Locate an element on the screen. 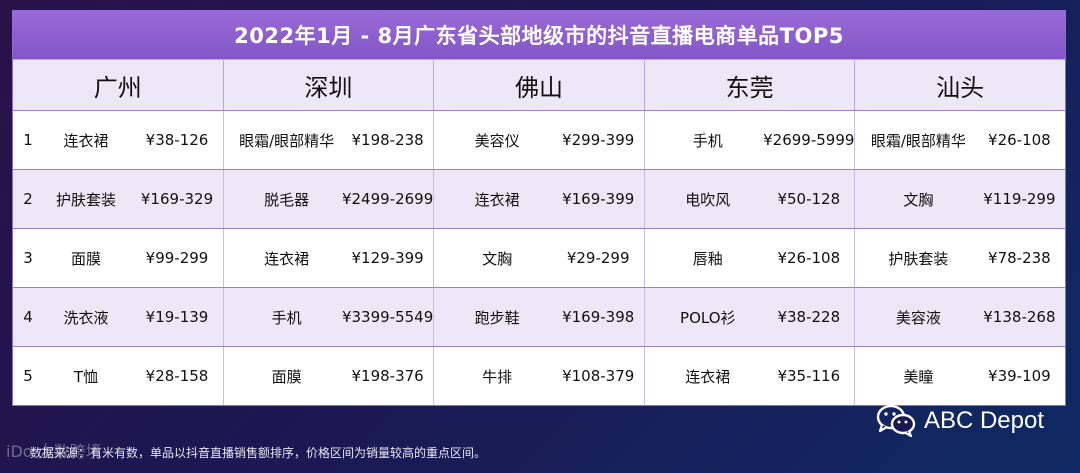 The image size is (1080, 473). brand-logo: ABC Depot is located at coordinates (960, 421).